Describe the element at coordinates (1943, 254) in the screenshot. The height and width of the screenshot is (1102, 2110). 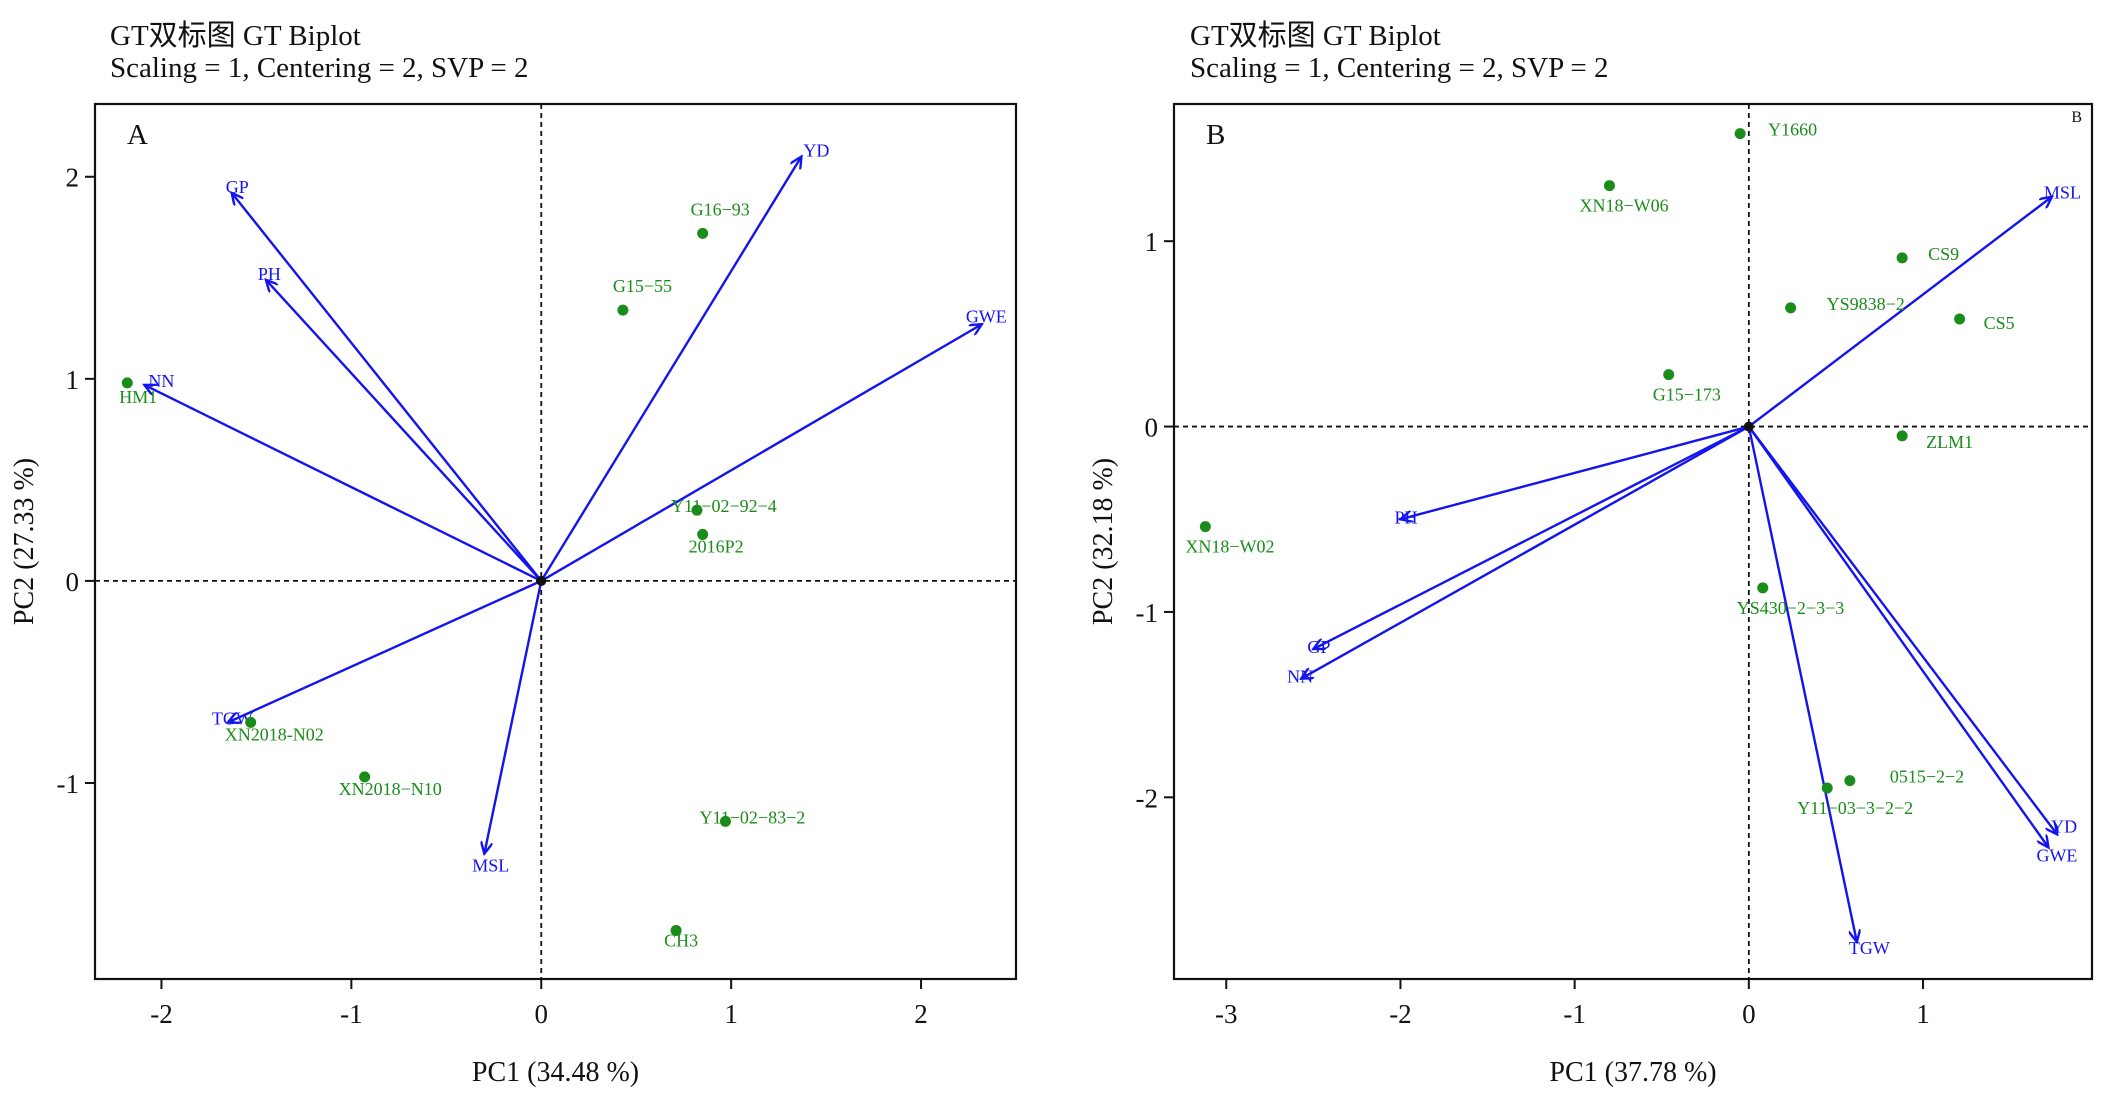
I see `genotype-label: CS9` at that location.